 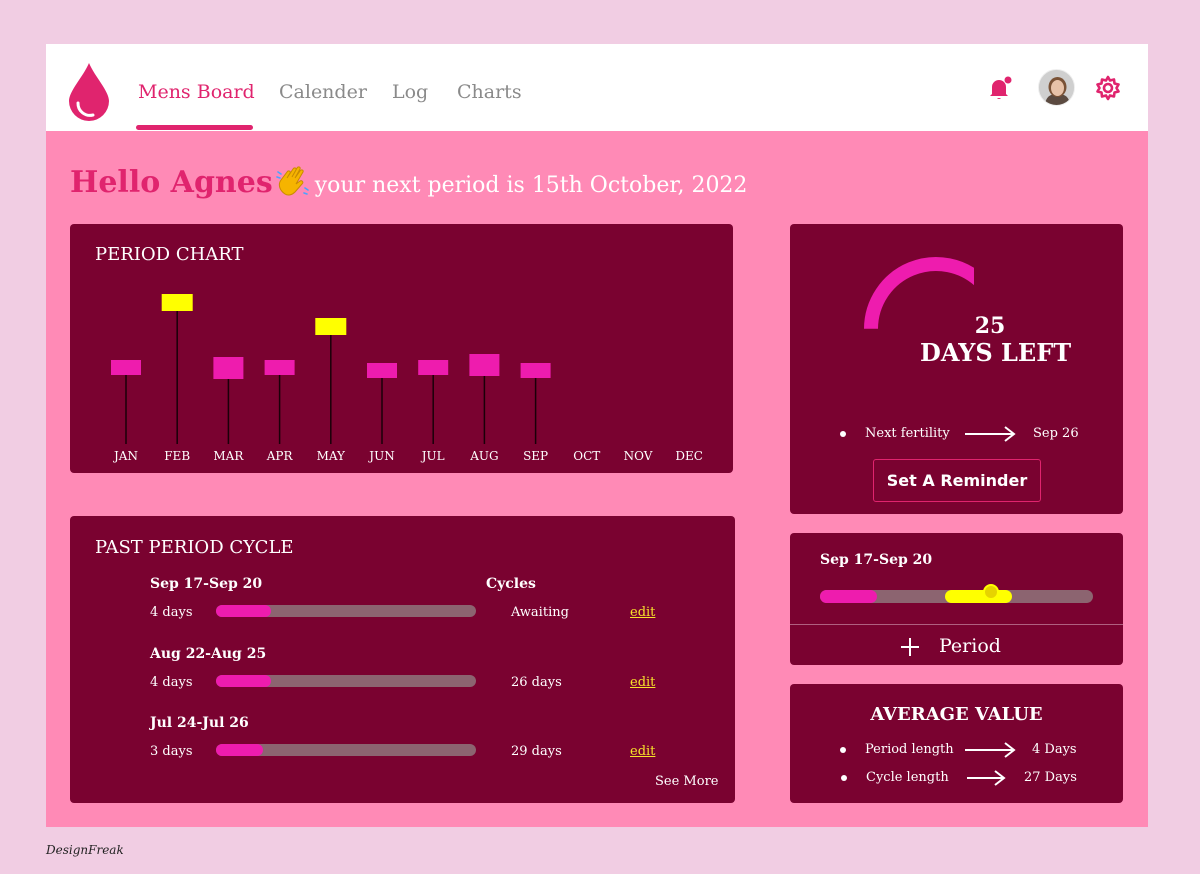 What do you see at coordinates (228, 456) in the screenshot?
I see `x-tick-label: MAR` at bounding box center [228, 456].